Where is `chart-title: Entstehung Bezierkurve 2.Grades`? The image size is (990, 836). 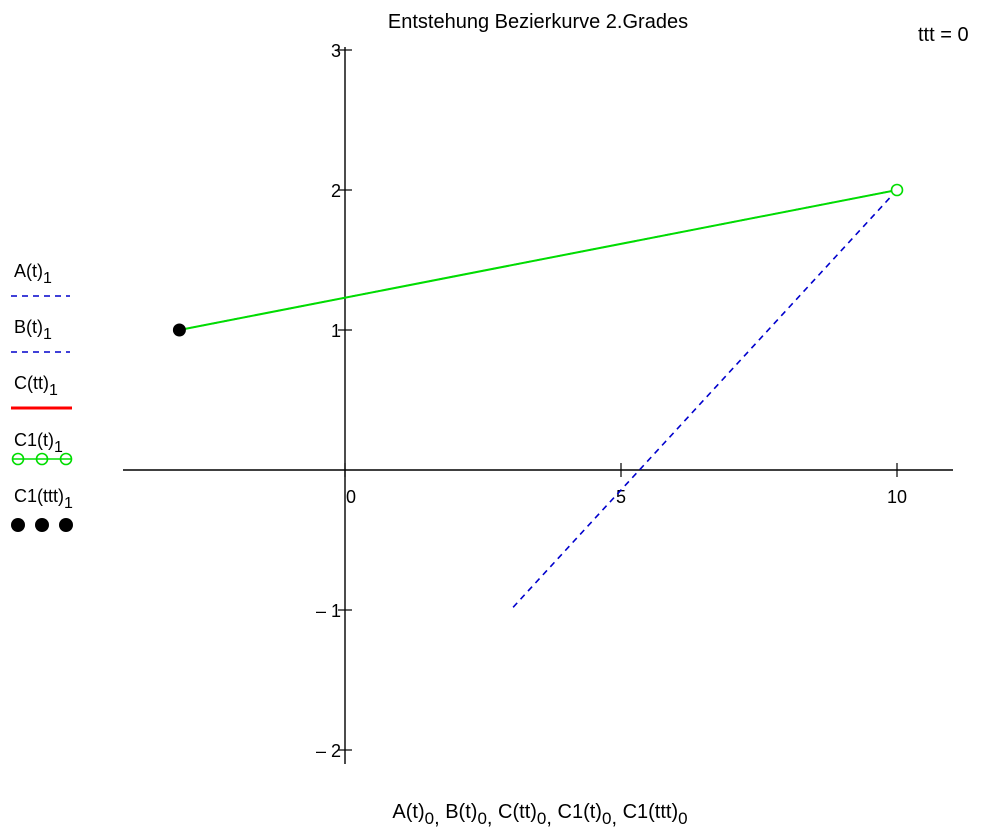 chart-title: Entstehung Bezierkurve 2.Grades is located at coordinates (538, 22).